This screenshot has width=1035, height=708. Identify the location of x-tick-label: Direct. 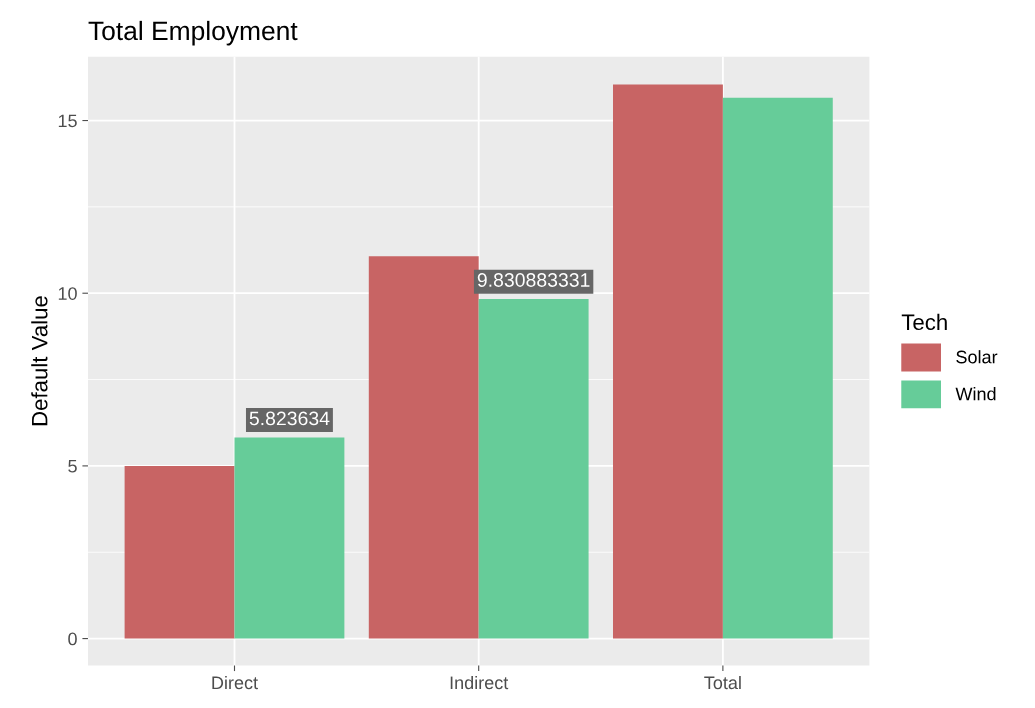
(235, 682).